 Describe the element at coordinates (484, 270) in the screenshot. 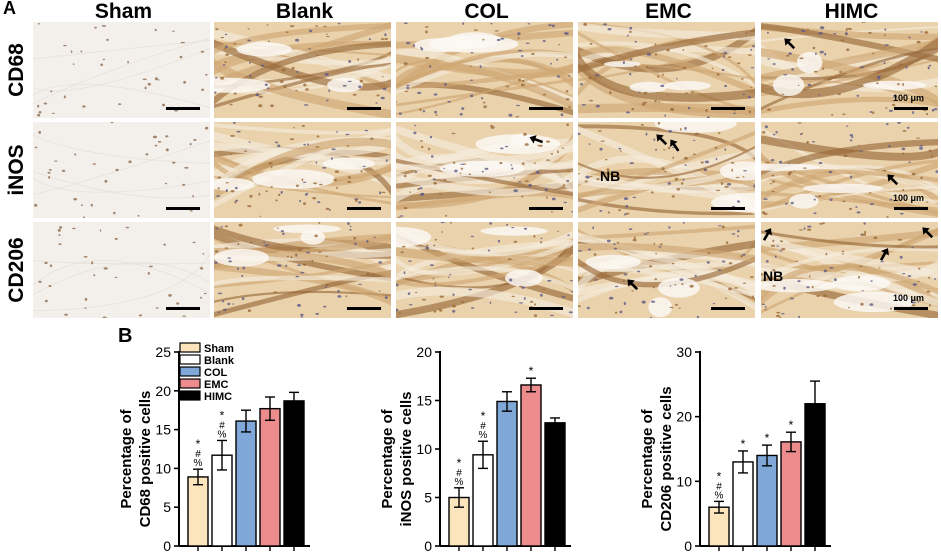

I see `micrograph-cd206-col` at that location.